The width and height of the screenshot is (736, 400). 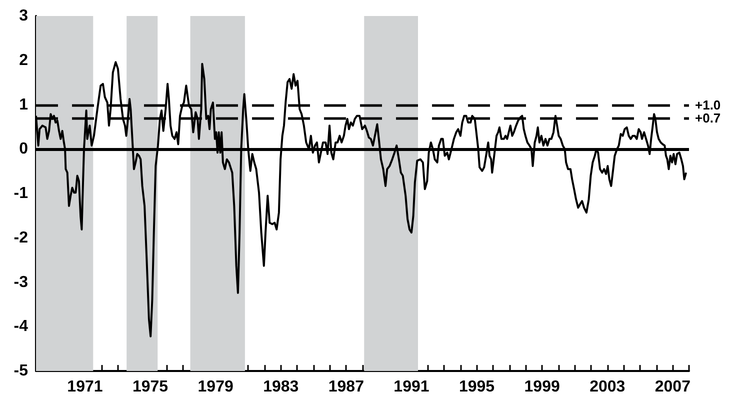 I want to click on y-tick-label: 2, so click(x=23, y=60).